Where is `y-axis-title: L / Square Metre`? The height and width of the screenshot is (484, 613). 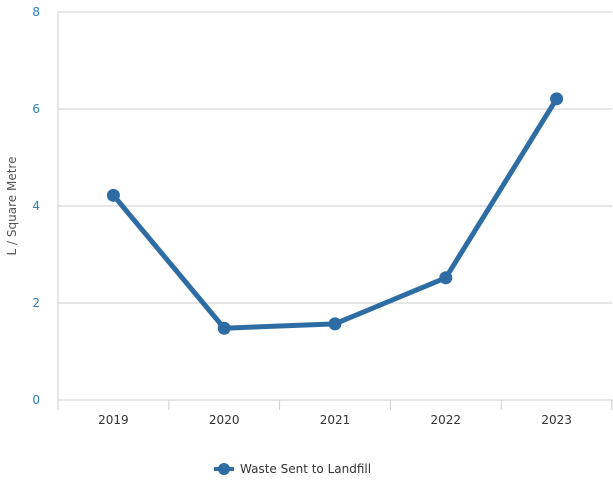 y-axis-title: L / Square Metre is located at coordinates (12, 206).